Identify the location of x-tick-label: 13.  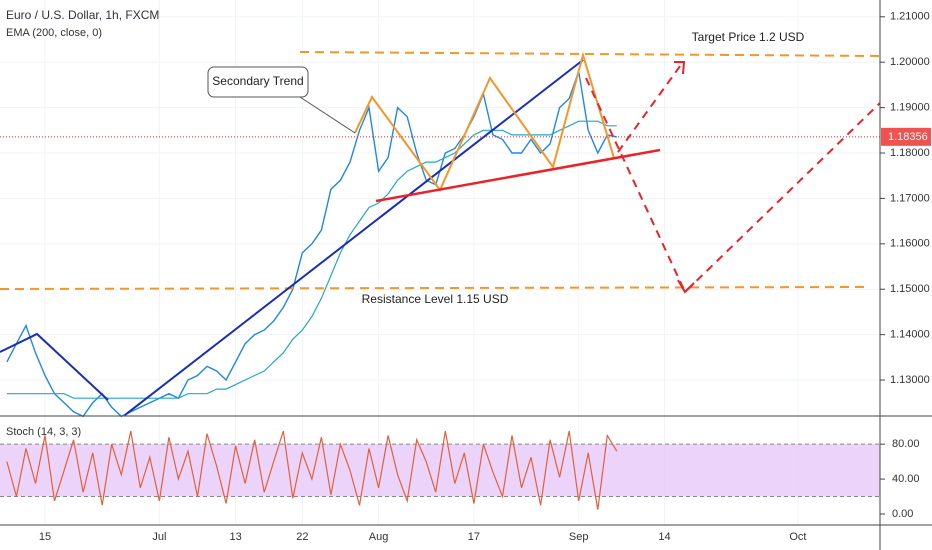
(235, 537).